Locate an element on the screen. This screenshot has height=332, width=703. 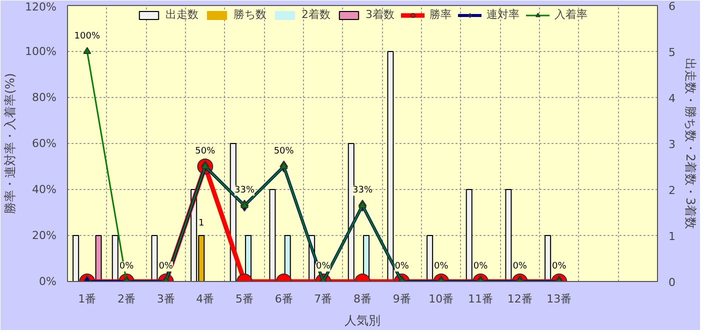
y2-tick-label: 5 is located at coordinates (672, 52).